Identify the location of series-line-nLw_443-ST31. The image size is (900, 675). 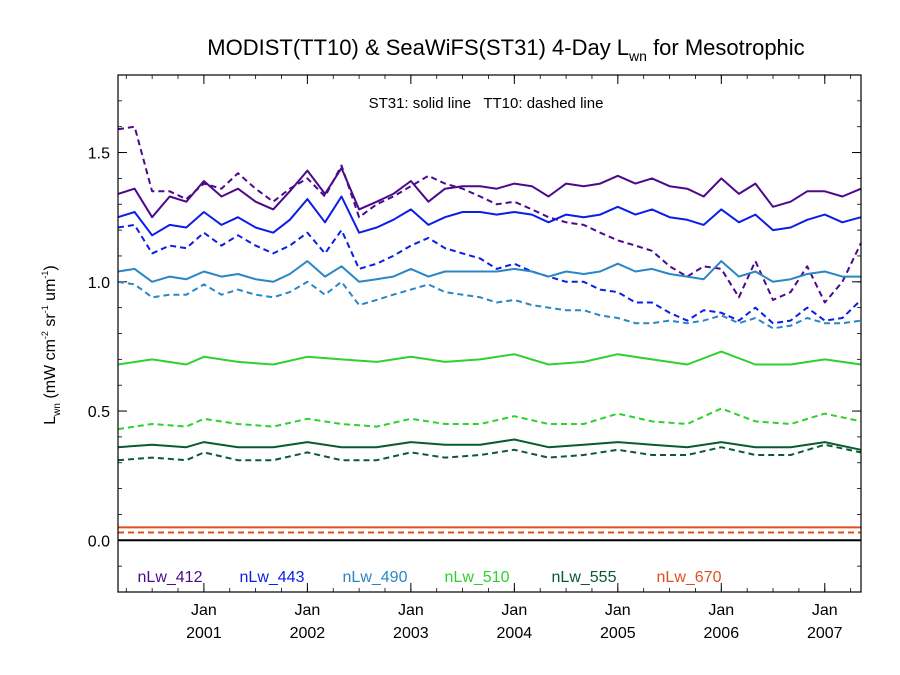
(489, 216).